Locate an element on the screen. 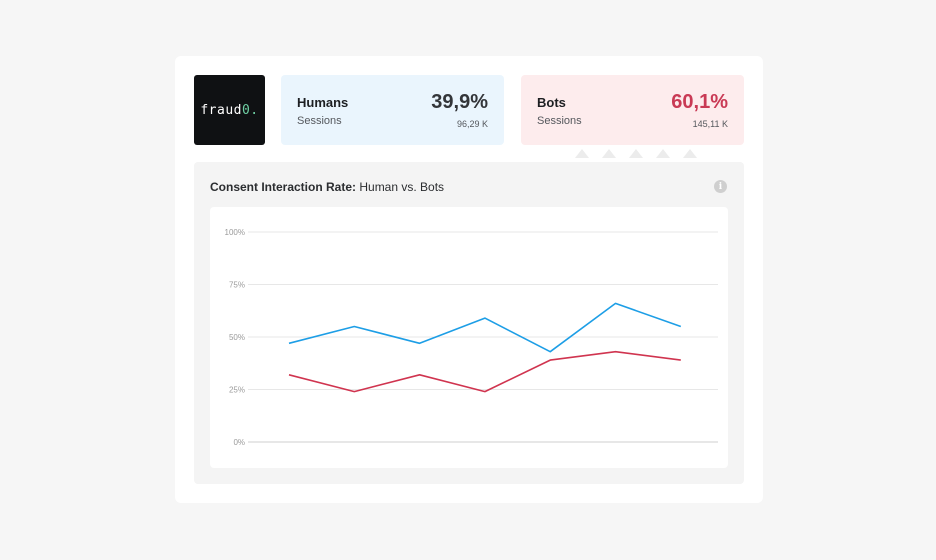  chart-title-bold: Consent Interaction Rate: is located at coordinates (283, 187).